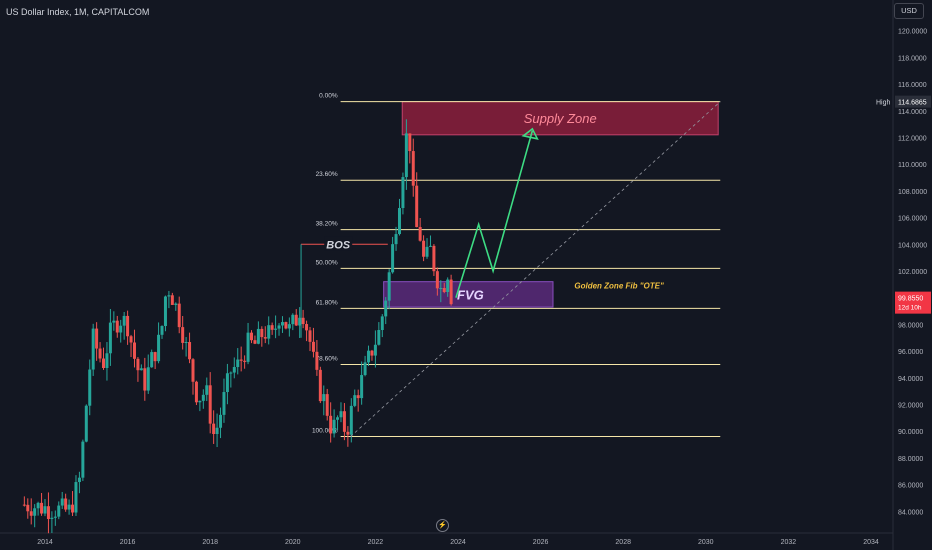  I want to click on y-tick-label: 90.0000, so click(910, 432).